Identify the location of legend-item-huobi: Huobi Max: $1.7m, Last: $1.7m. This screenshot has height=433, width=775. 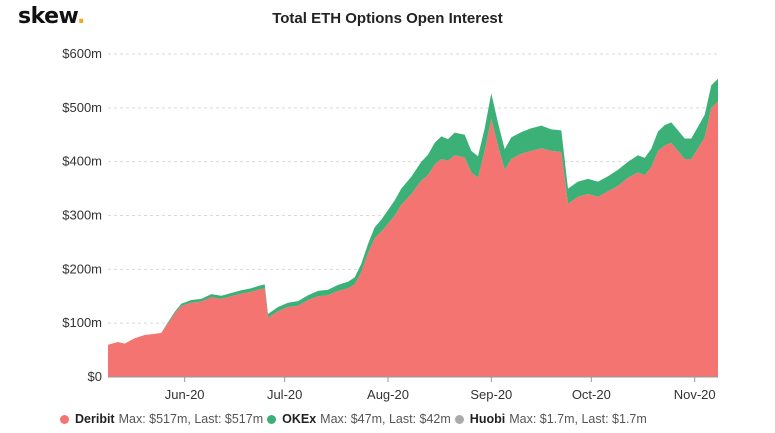
(550, 419).